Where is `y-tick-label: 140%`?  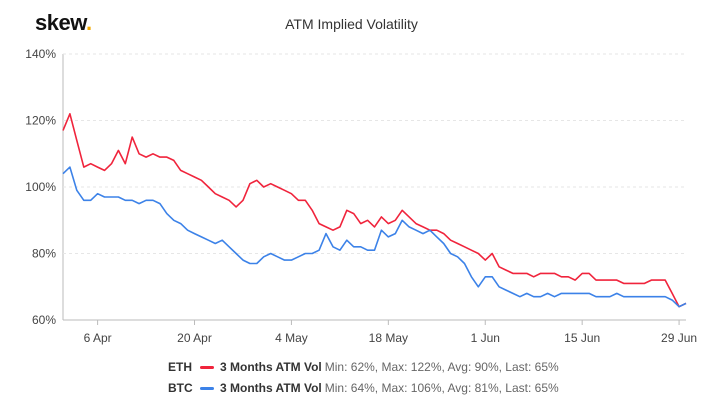
y-tick-label: 140% is located at coordinates (40, 54).